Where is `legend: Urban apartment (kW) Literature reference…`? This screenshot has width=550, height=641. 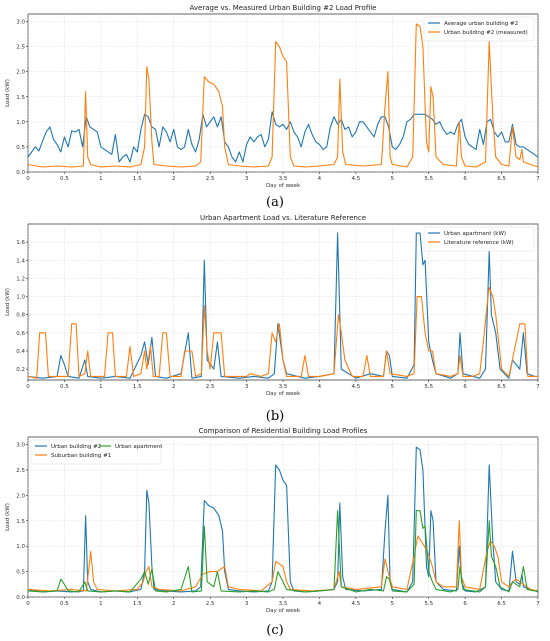 legend: Urban apartment (kW) Literature reference… is located at coordinates (479, 239).